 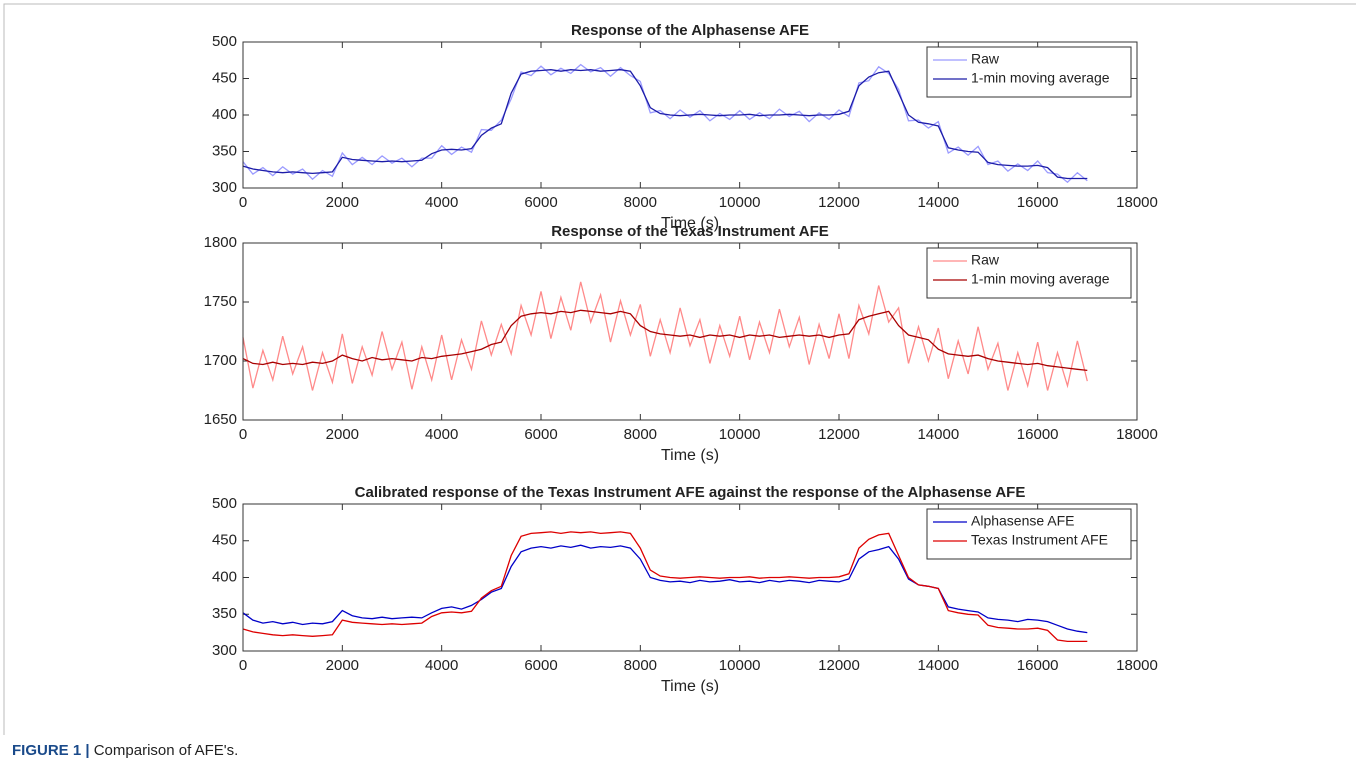 I want to click on y-tick-label: 1650, so click(x=220, y=419).